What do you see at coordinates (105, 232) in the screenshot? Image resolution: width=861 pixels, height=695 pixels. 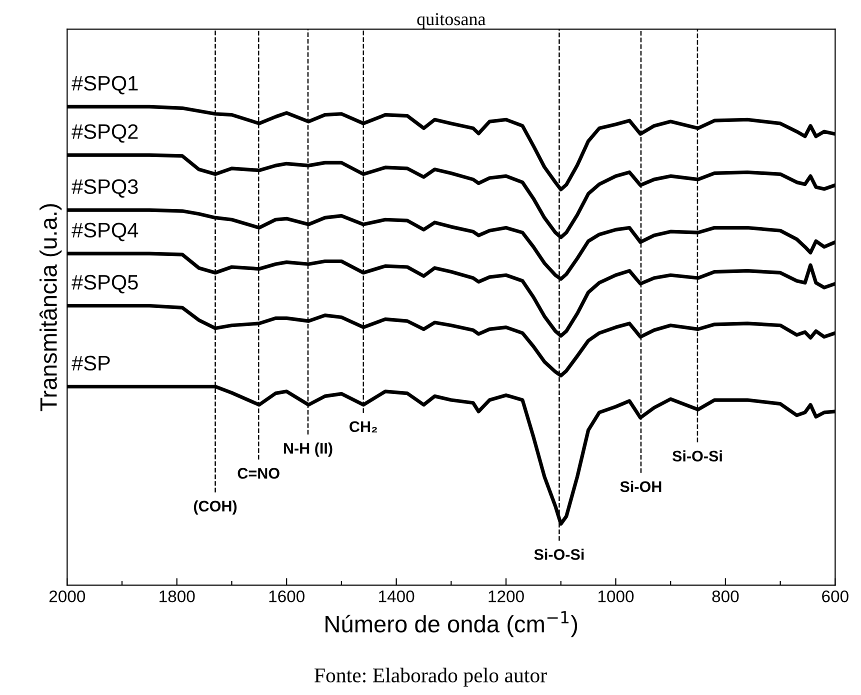 I see `series-label: #SPQ4` at bounding box center [105, 232].